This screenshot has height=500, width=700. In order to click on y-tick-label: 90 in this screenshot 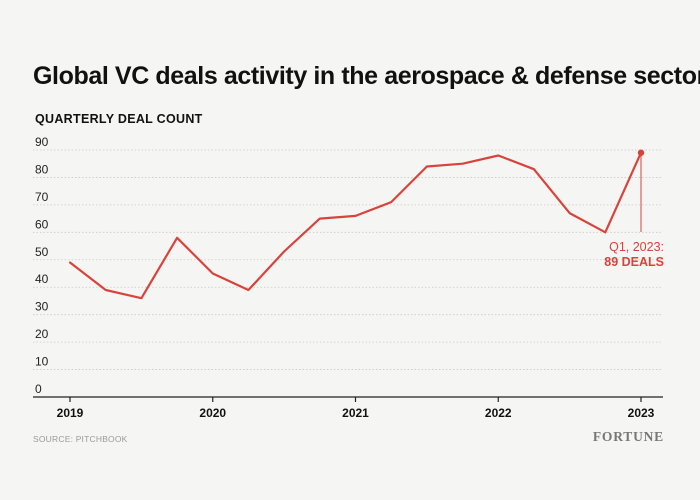, I will do `click(42, 142)`.